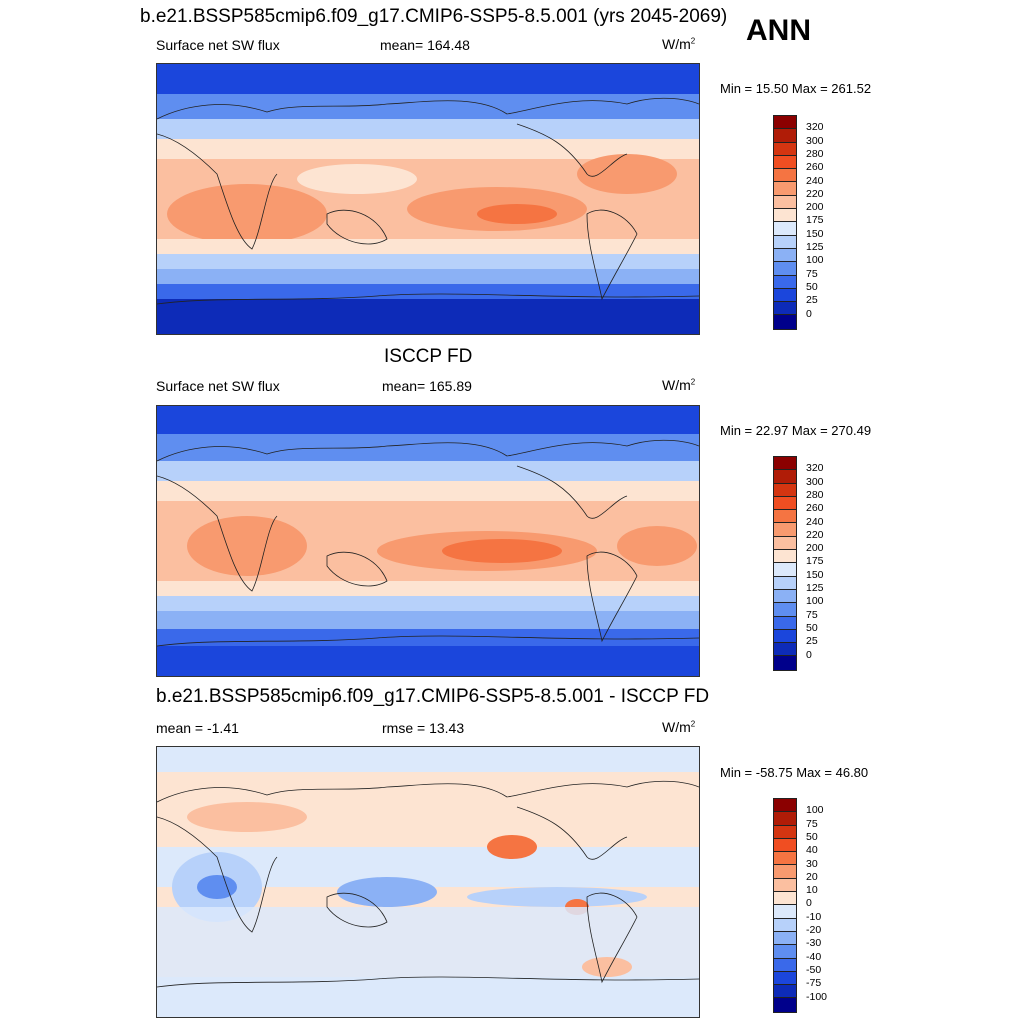  What do you see at coordinates (796, 88) in the screenshot?
I see `panel1-minmax: Min = 15.50 Max = 261.52` at bounding box center [796, 88].